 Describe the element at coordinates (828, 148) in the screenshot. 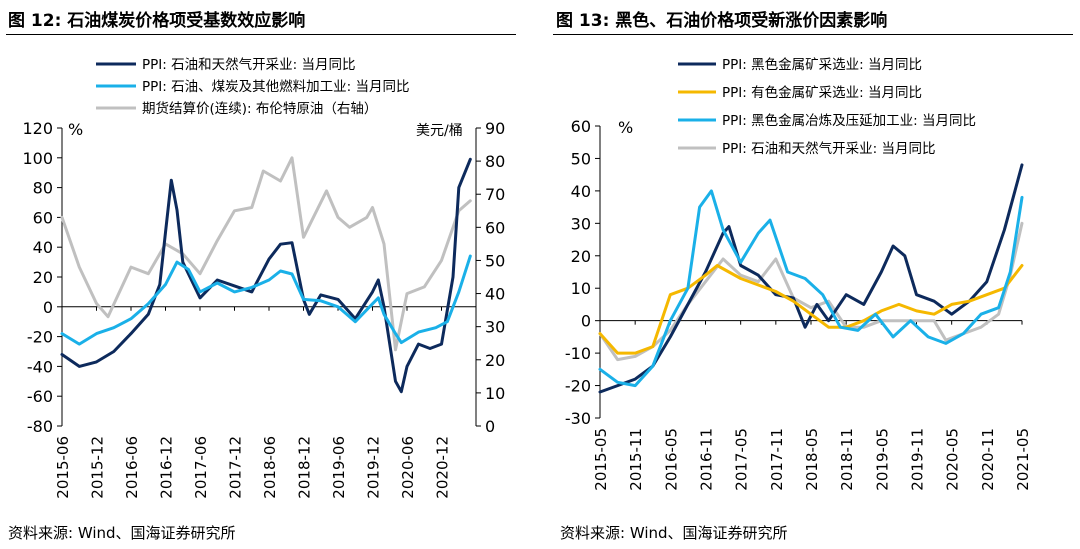

I see `chart2-legend-label-4: PPI: 石油和天然气开采业: 当月同比` at that location.